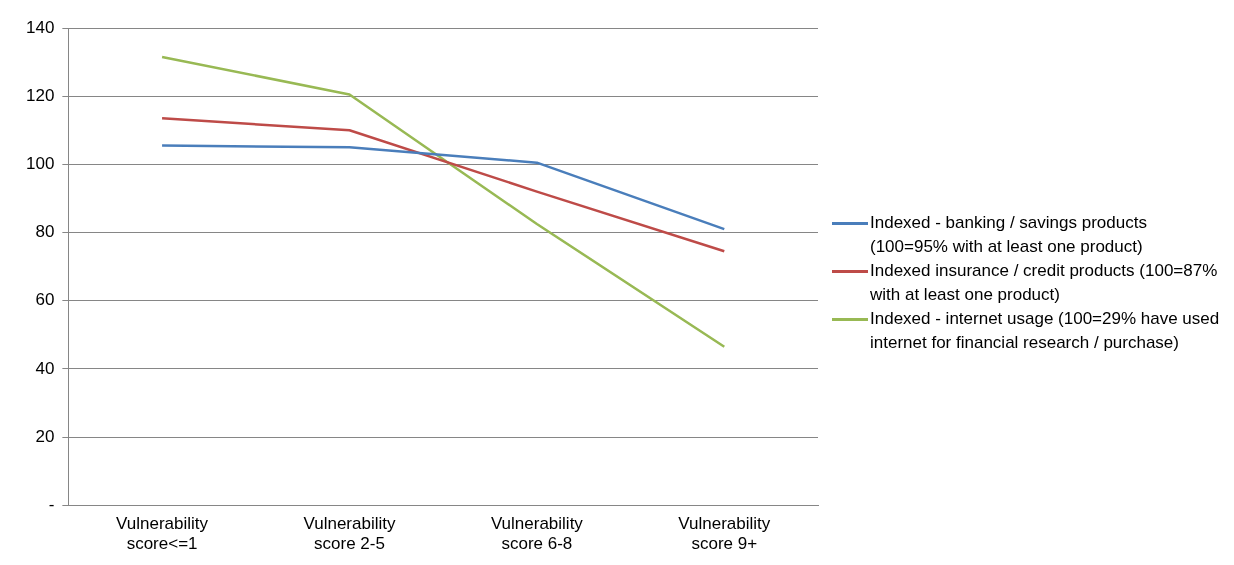 The height and width of the screenshot is (565, 1234). Describe the element at coordinates (349, 534) in the screenshot. I see `x-tick-label: Vulnerability score 2-5` at that location.